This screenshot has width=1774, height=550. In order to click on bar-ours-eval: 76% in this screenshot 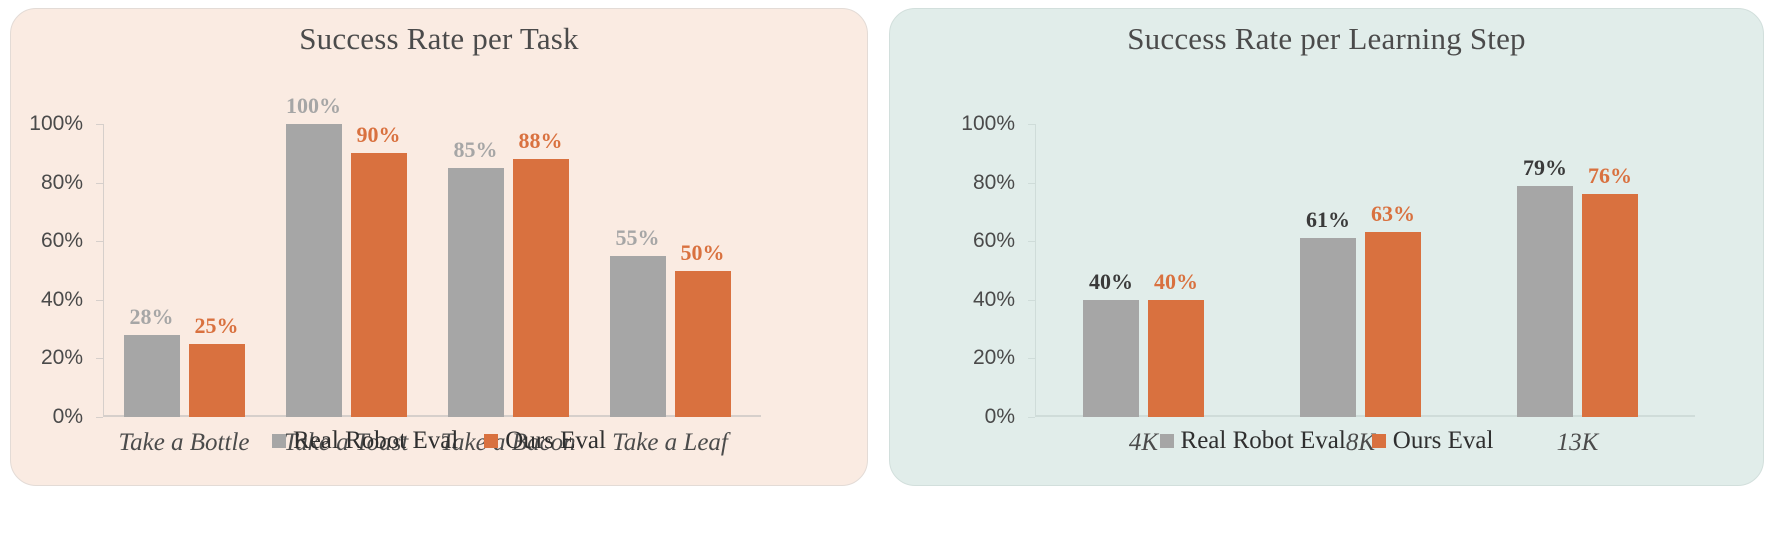, I will do `click(1610, 290)`.